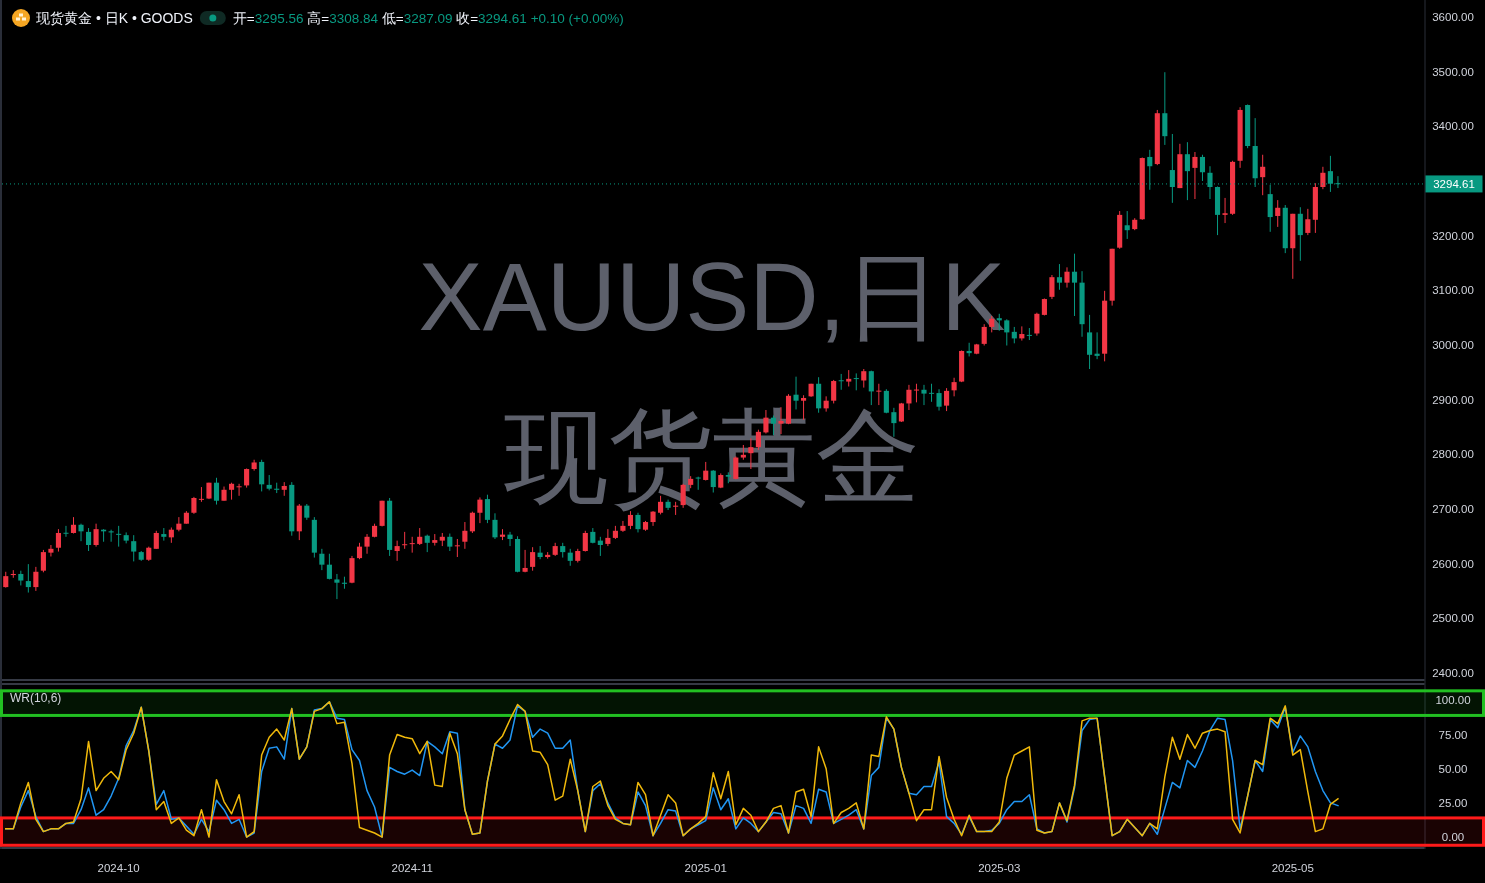 The image size is (1485, 883). I want to click on y-tick-label: 2800.00, so click(1453, 454).